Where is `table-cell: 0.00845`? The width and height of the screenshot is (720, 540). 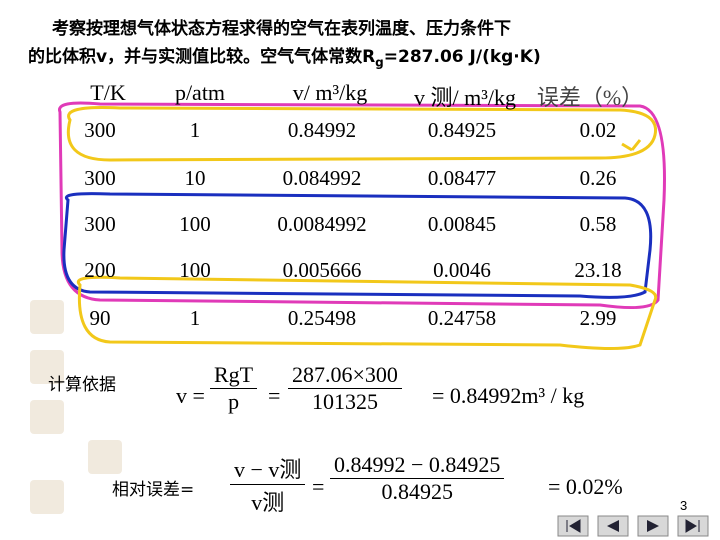
table-cell: 0.00845 is located at coordinates (462, 224).